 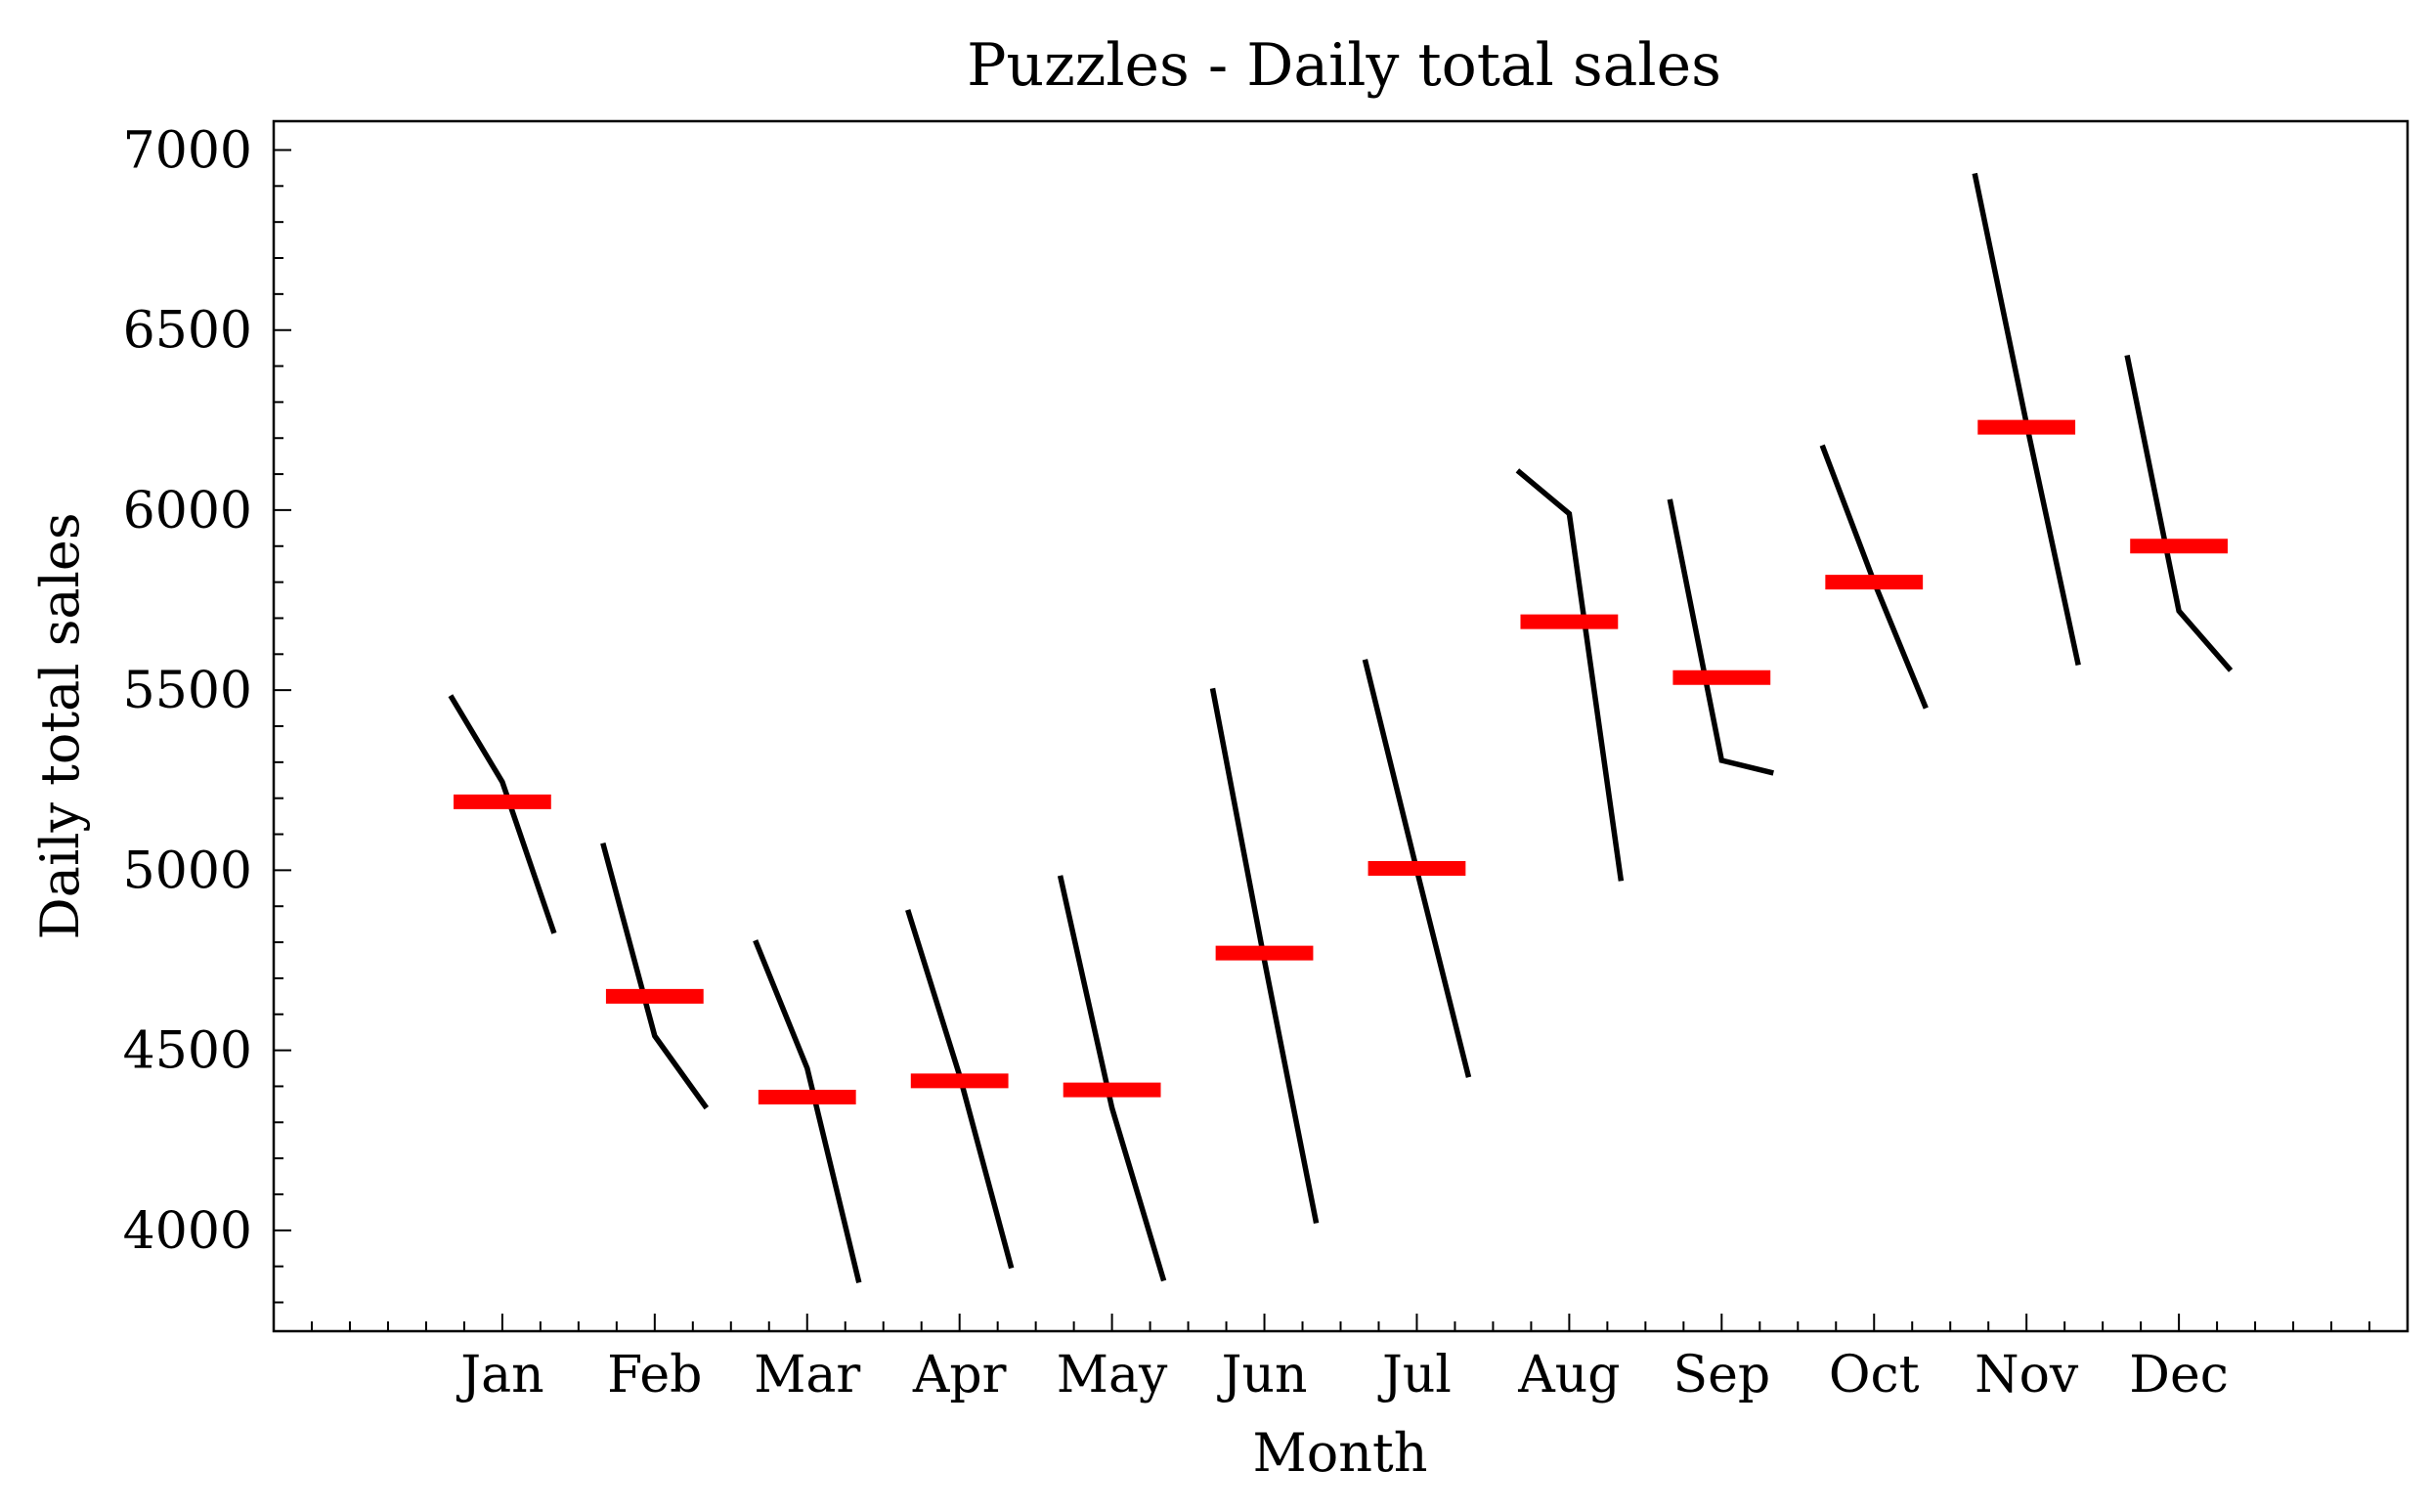 I want to click on x-tick-label: Jan, so click(x=499, y=1375).